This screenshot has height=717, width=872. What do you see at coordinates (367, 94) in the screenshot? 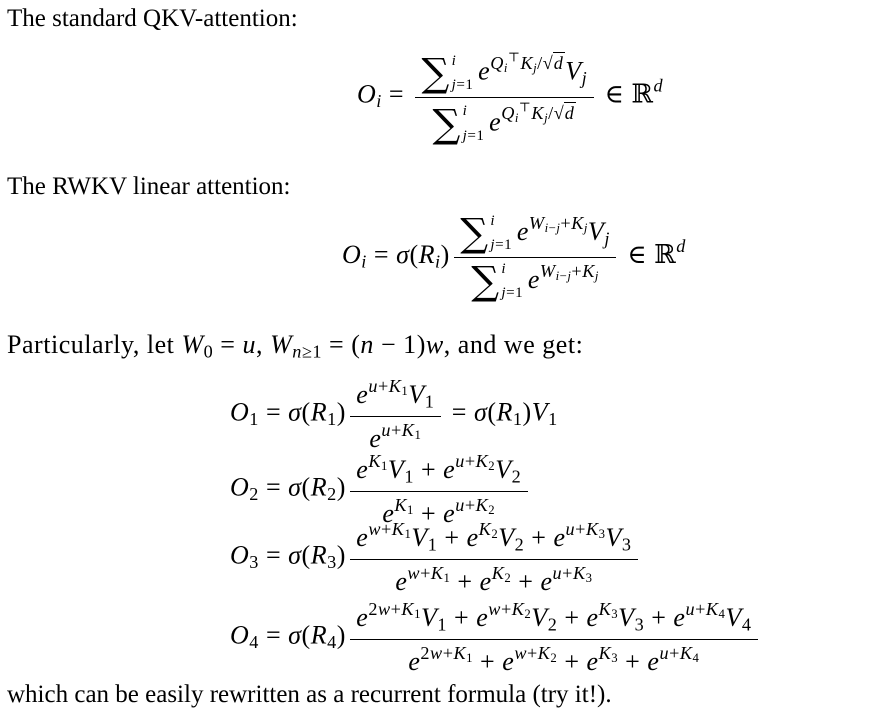
I see `math-variable: O` at bounding box center [367, 94].